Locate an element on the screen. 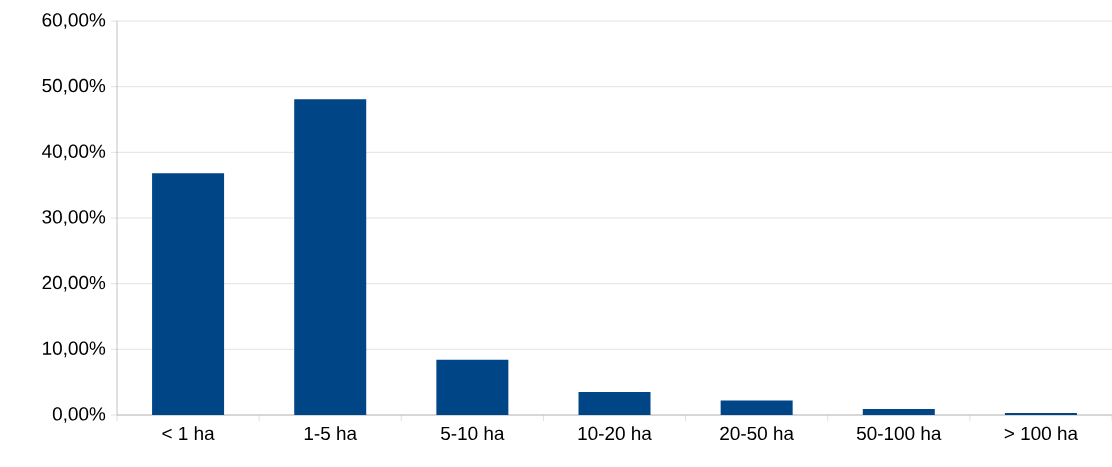 The height and width of the screenshot is (467, 1112). y-tick-label: 30,00% is located at coordinates (74, 218).